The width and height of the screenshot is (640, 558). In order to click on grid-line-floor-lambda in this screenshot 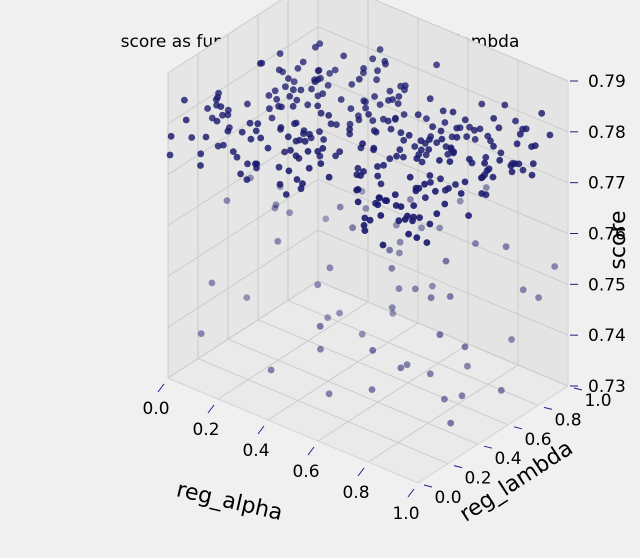, I will do `click(323, 411)`.